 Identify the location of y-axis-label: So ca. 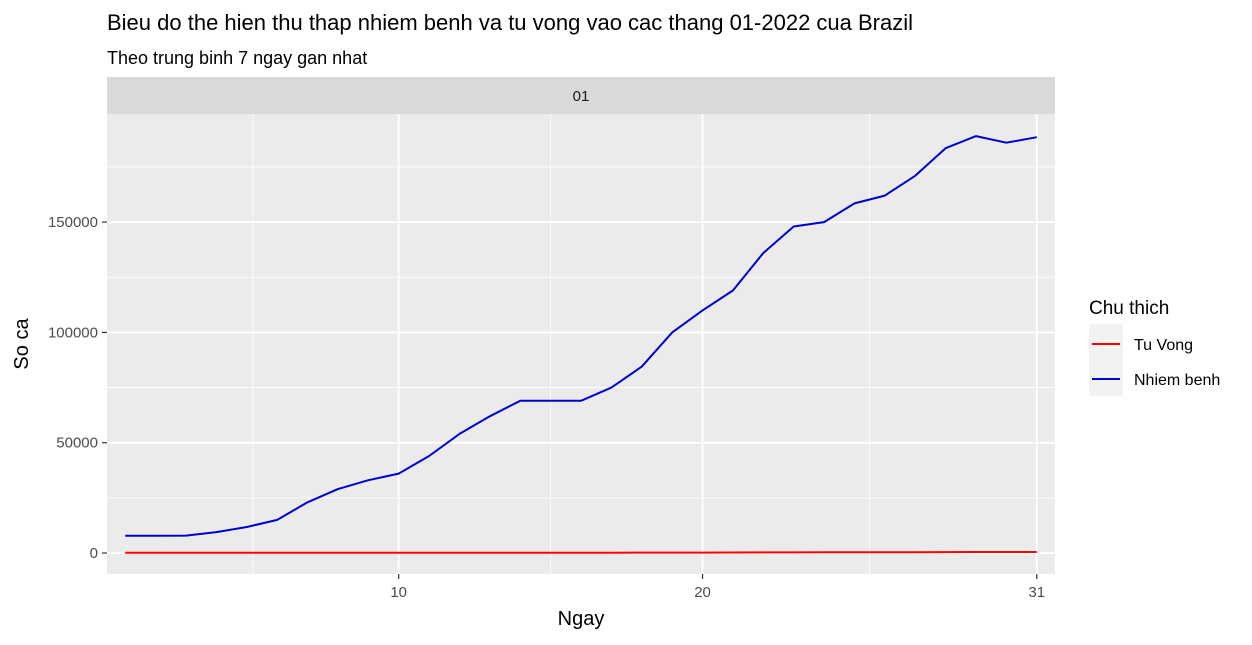
(22, 344).